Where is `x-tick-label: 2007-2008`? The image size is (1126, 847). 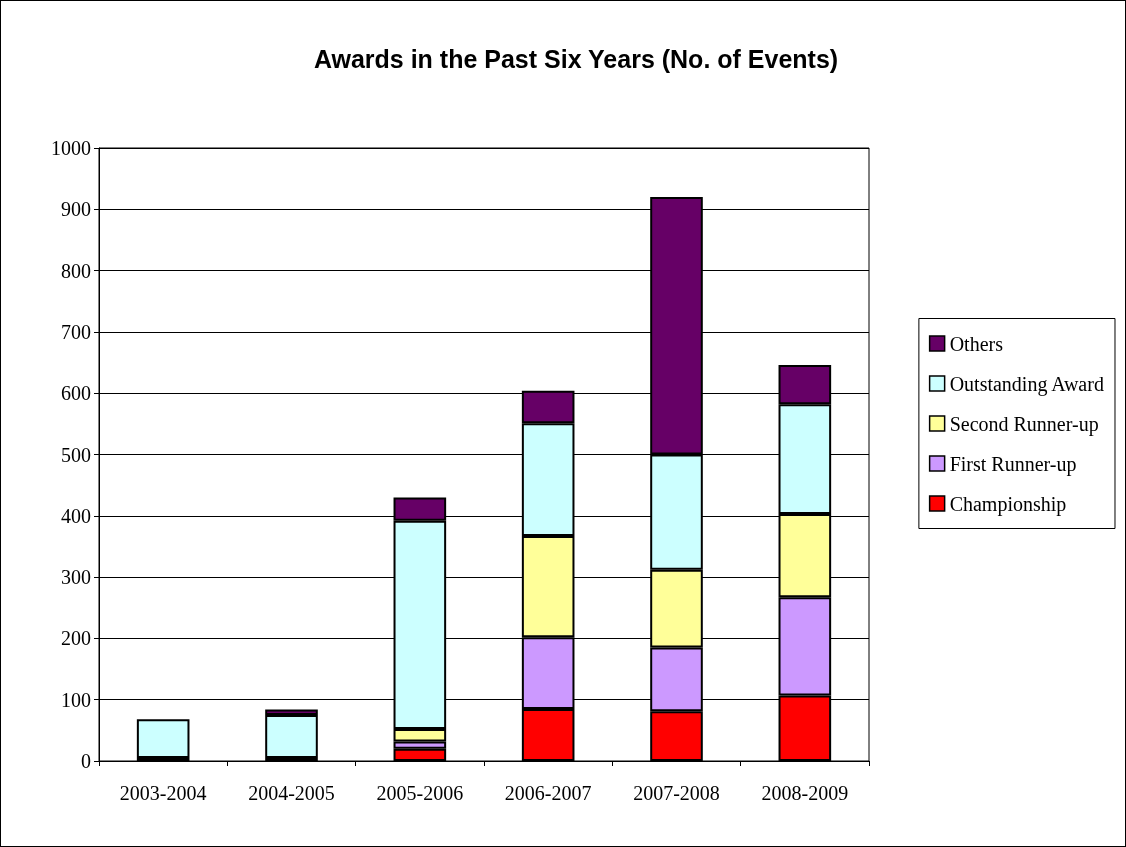 x-tick-label: 2007-2008 is located at coordinates (676, 793).